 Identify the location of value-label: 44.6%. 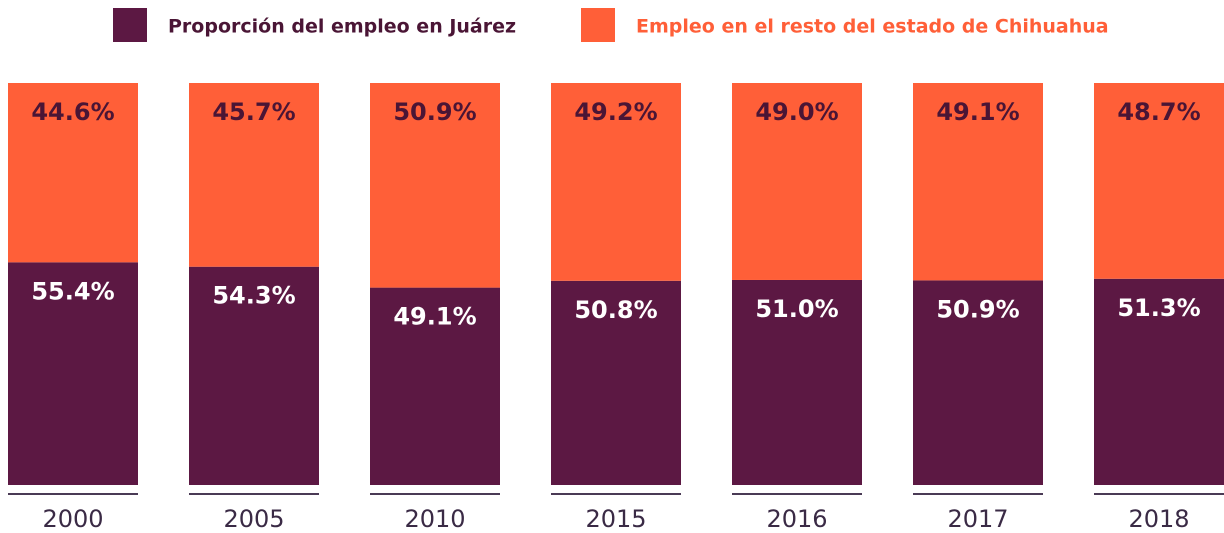
(72, 112).